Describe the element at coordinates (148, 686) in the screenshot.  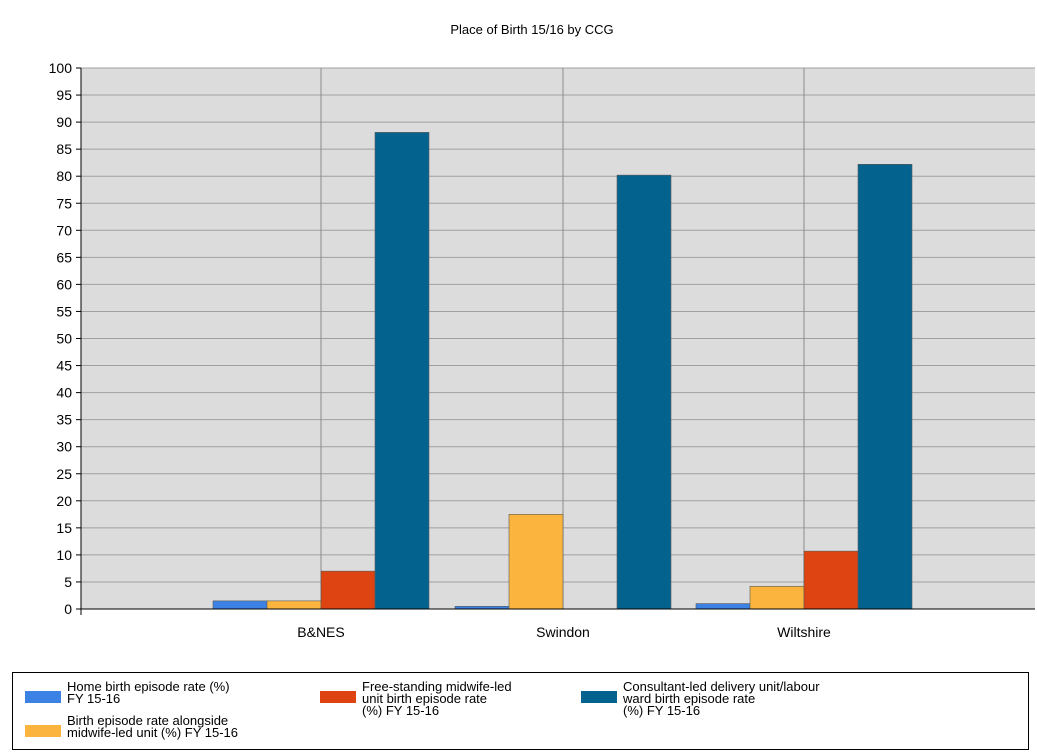
I see `legend-line: Home birth episode rate (%)` at that location.